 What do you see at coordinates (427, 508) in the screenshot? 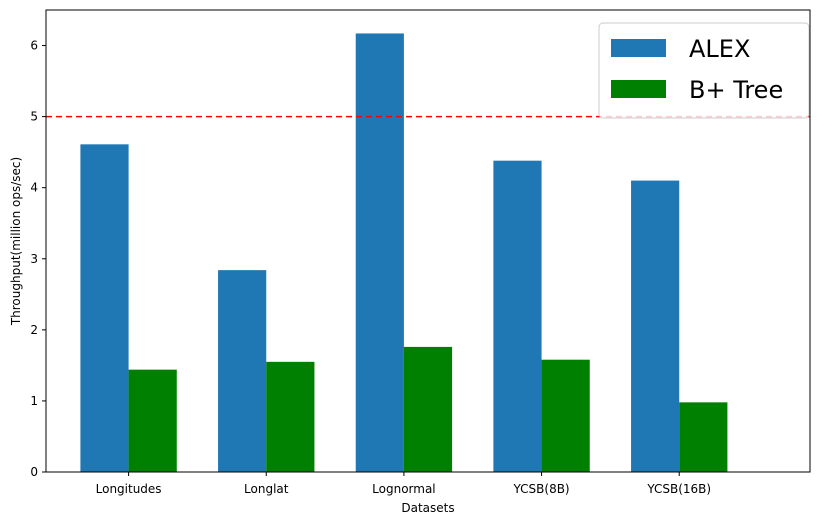
I see `x-axis-label: Datasets` at bounding box center [427, 508].